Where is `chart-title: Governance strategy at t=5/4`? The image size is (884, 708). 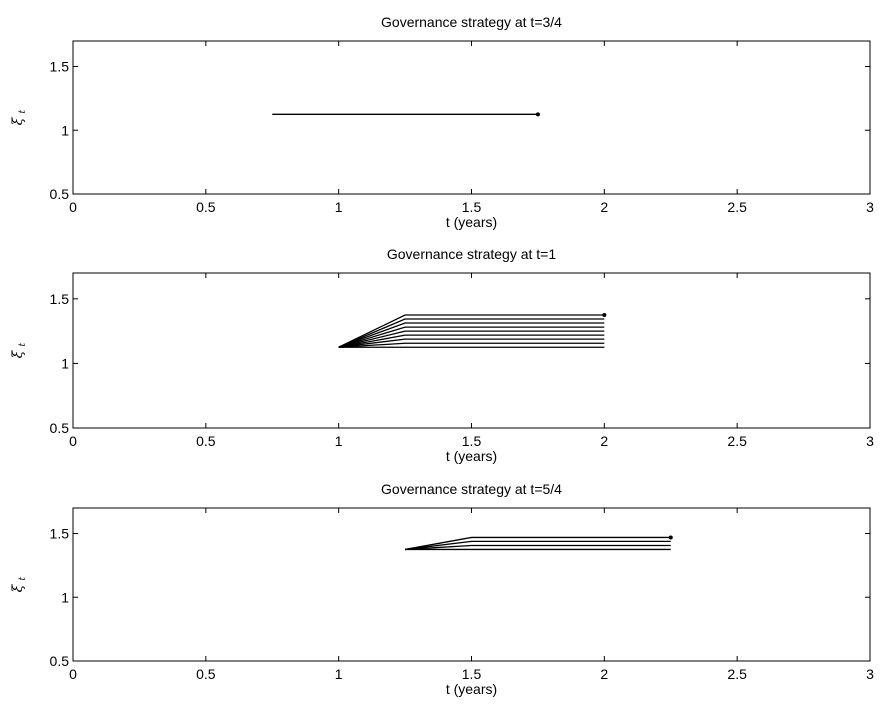 chart-title: Governance strategy at t=5/4 is located at coordinates (471, 489).